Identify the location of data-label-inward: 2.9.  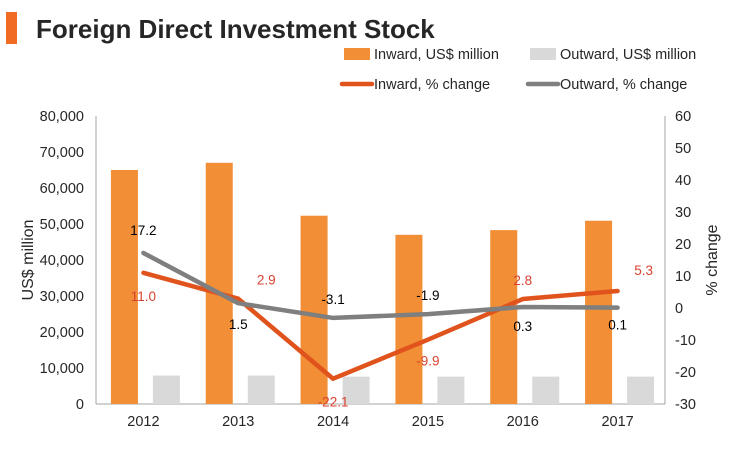
(266, 280).